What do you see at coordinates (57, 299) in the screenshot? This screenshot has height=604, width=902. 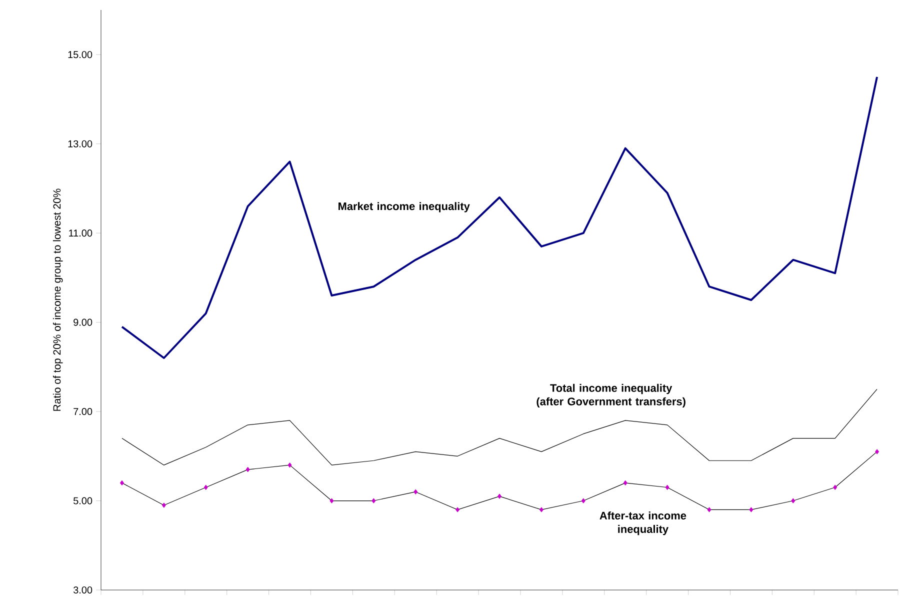 I see `y-axis-title: Ratio of top 20% of income group to lowest 20%` at bounding box center [57, 299].